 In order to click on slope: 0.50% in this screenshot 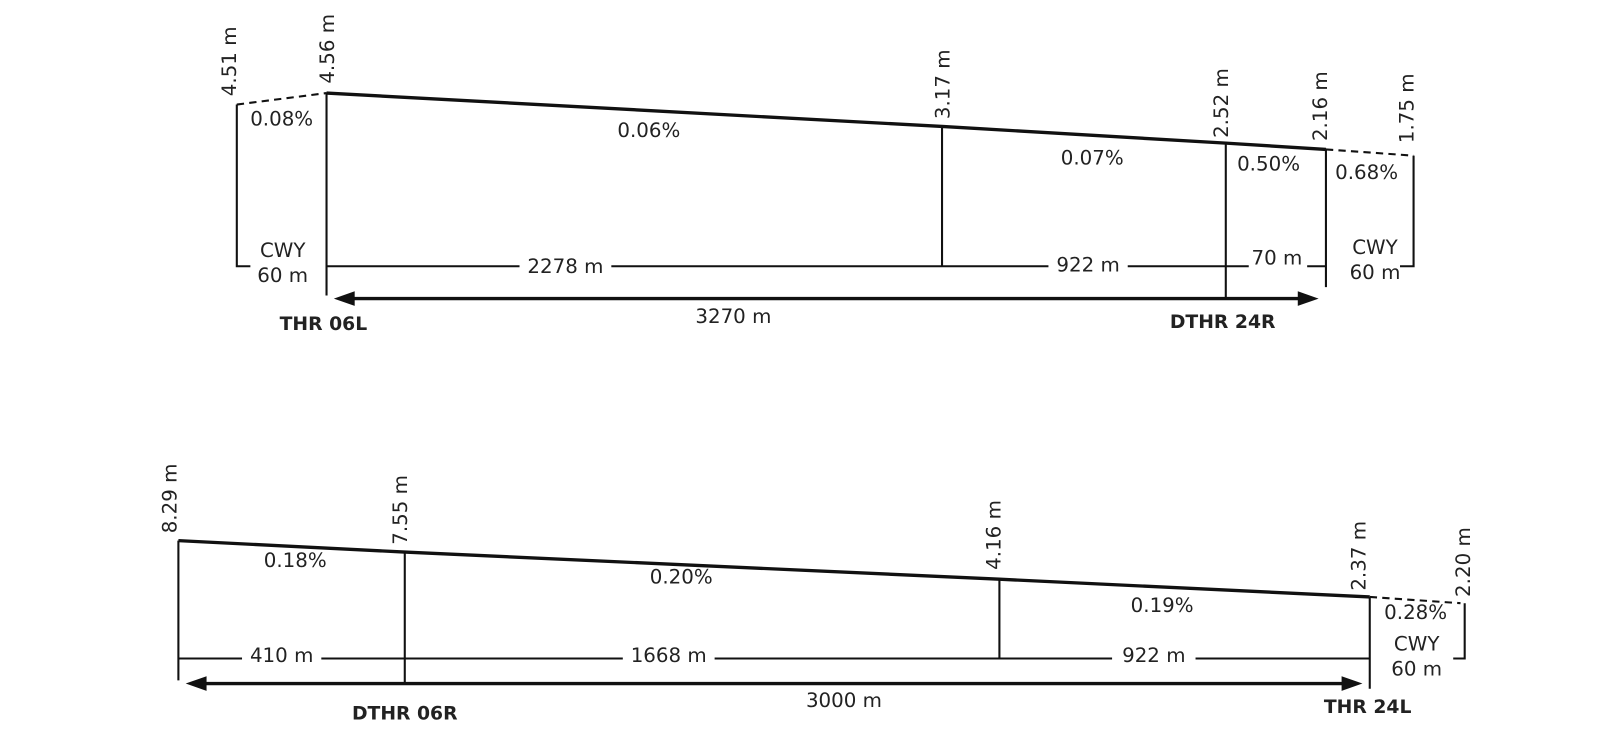, I will do `click(1268, 164)`.